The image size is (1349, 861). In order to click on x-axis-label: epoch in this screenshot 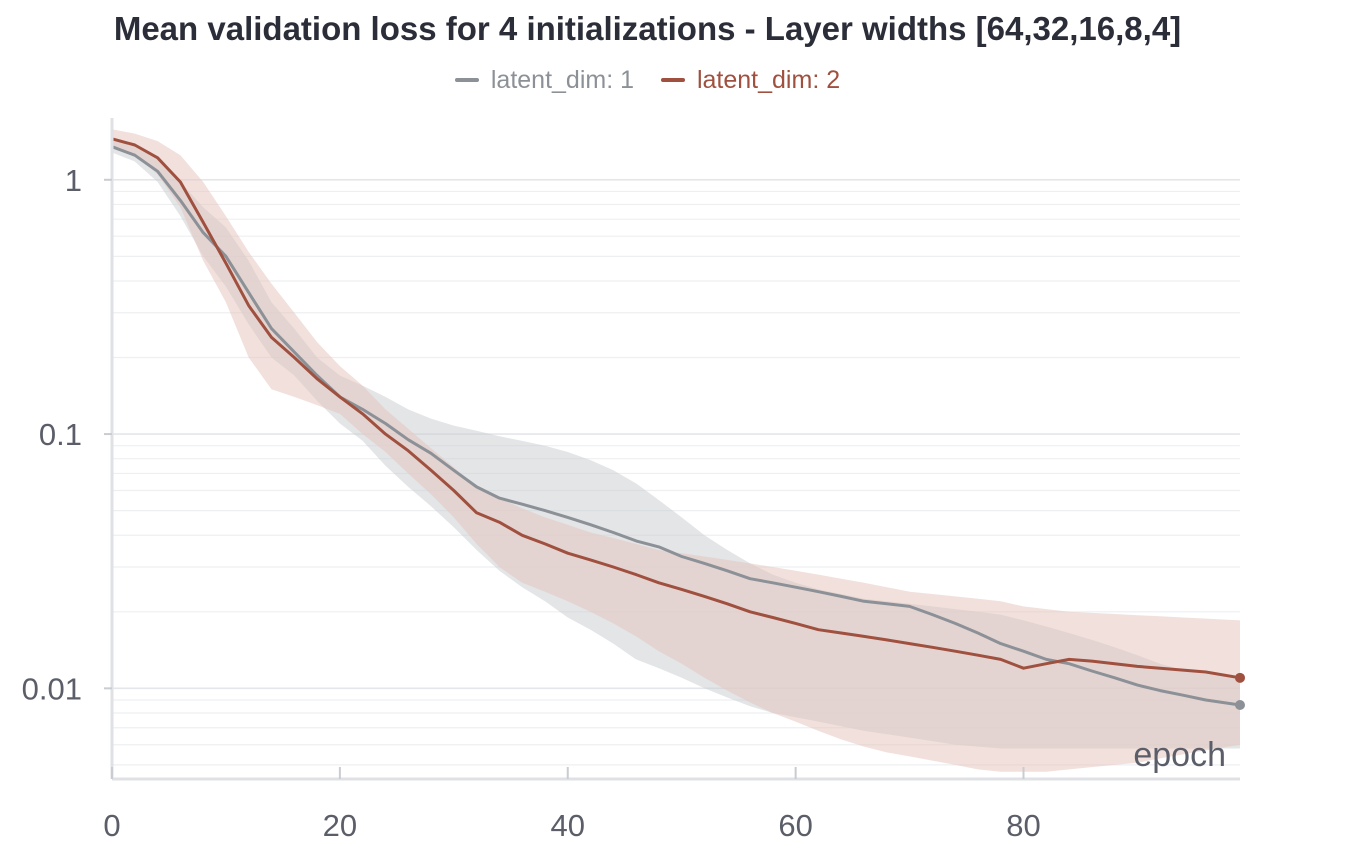, I will do `click(1179, 755)`.